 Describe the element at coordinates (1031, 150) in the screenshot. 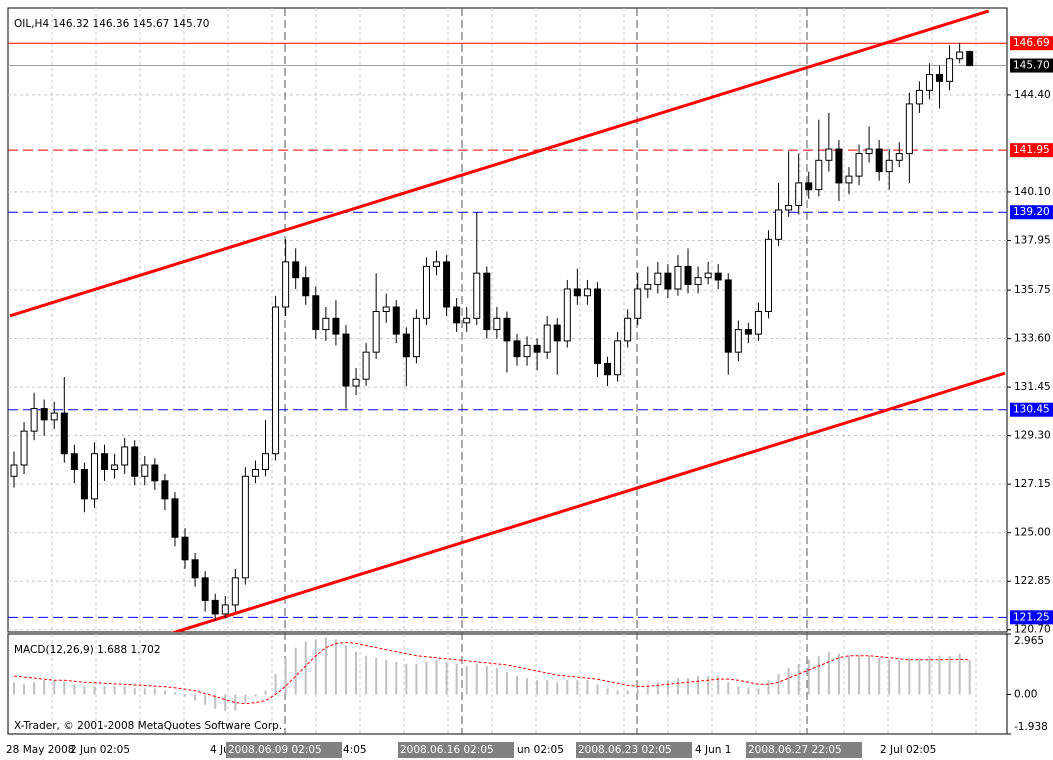

I see `level-label: 141.95` at that location.